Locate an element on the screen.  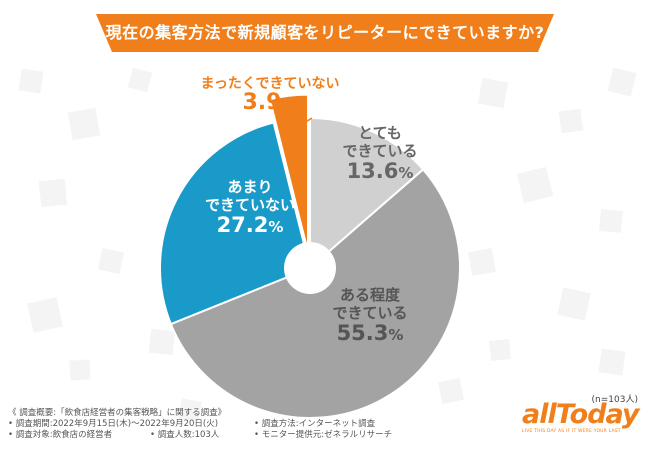
callout-line is located at coordinates (304, 123).